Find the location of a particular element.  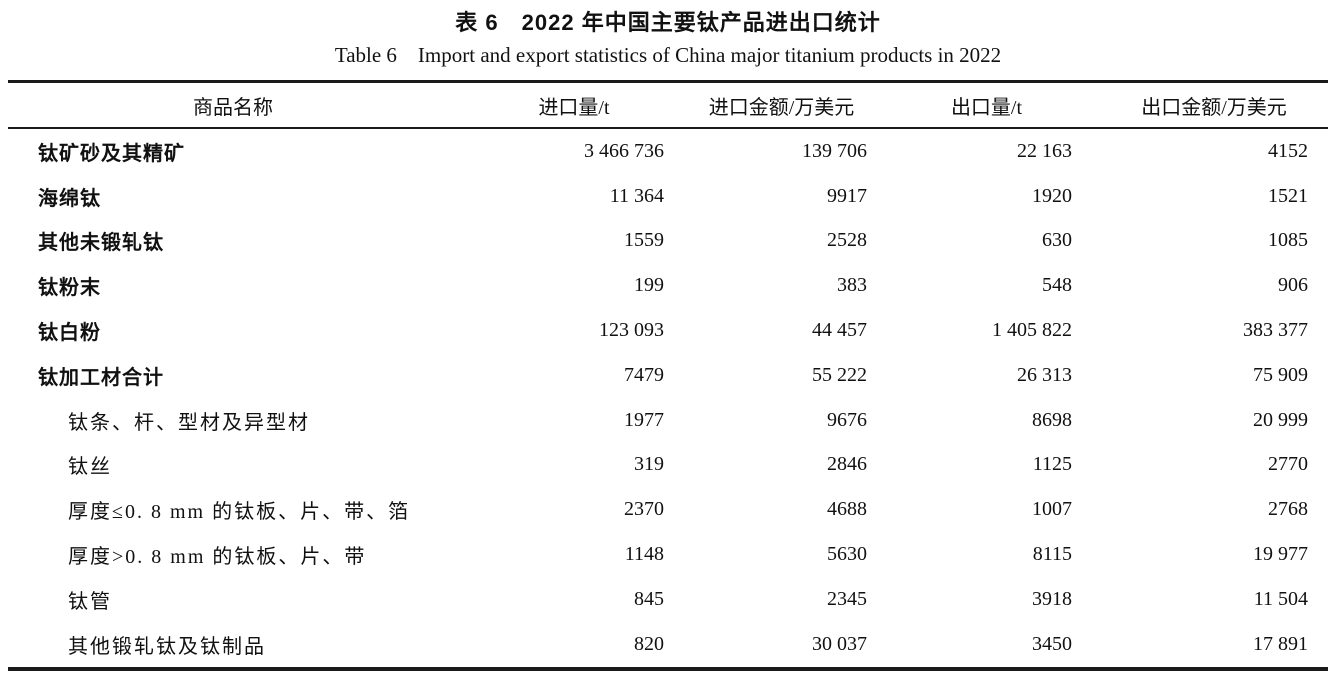

export-qty-cell: 1920 is located at coordinates (1052, 195).